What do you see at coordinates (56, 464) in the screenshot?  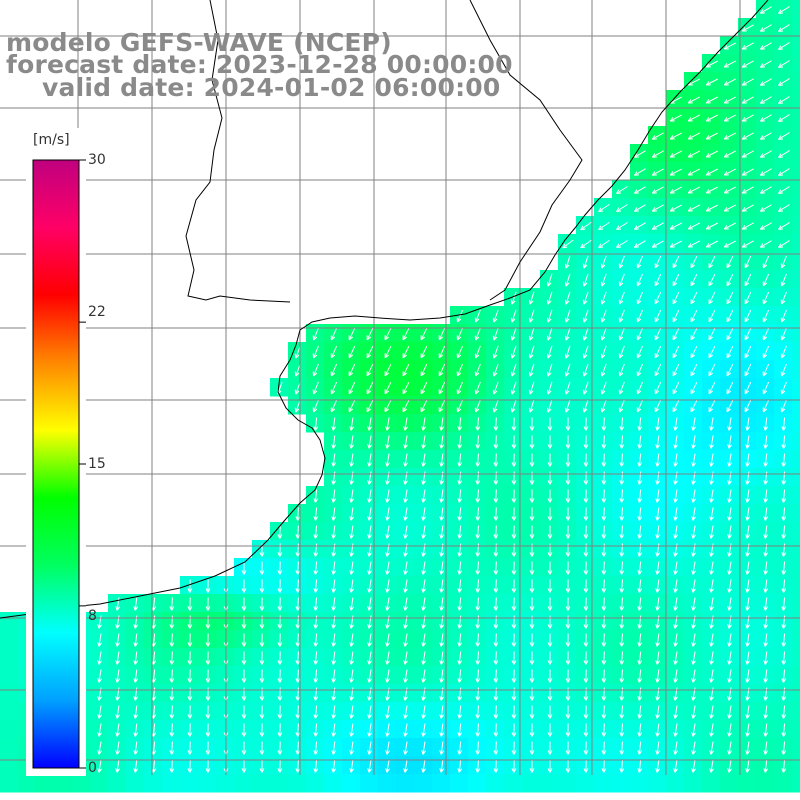 I see `colorbar-gradient` at bounding box center [56, 464].